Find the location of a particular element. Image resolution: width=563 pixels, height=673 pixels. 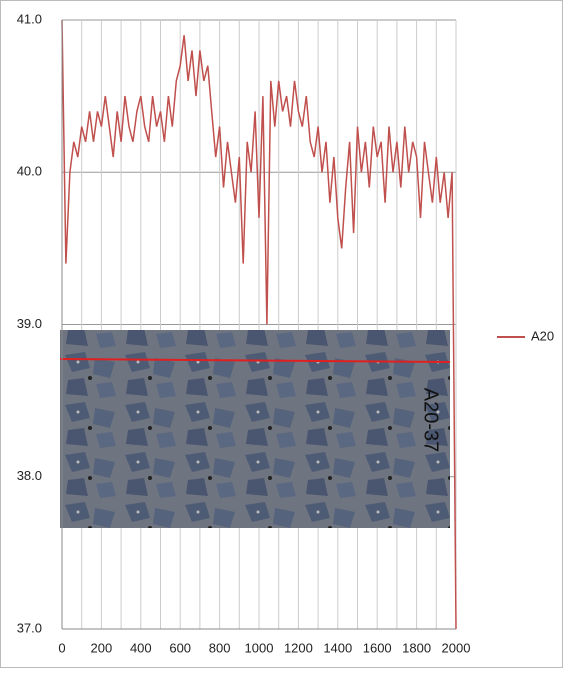

y-tick-label: 39.0 is located at coordinates (29, 323).